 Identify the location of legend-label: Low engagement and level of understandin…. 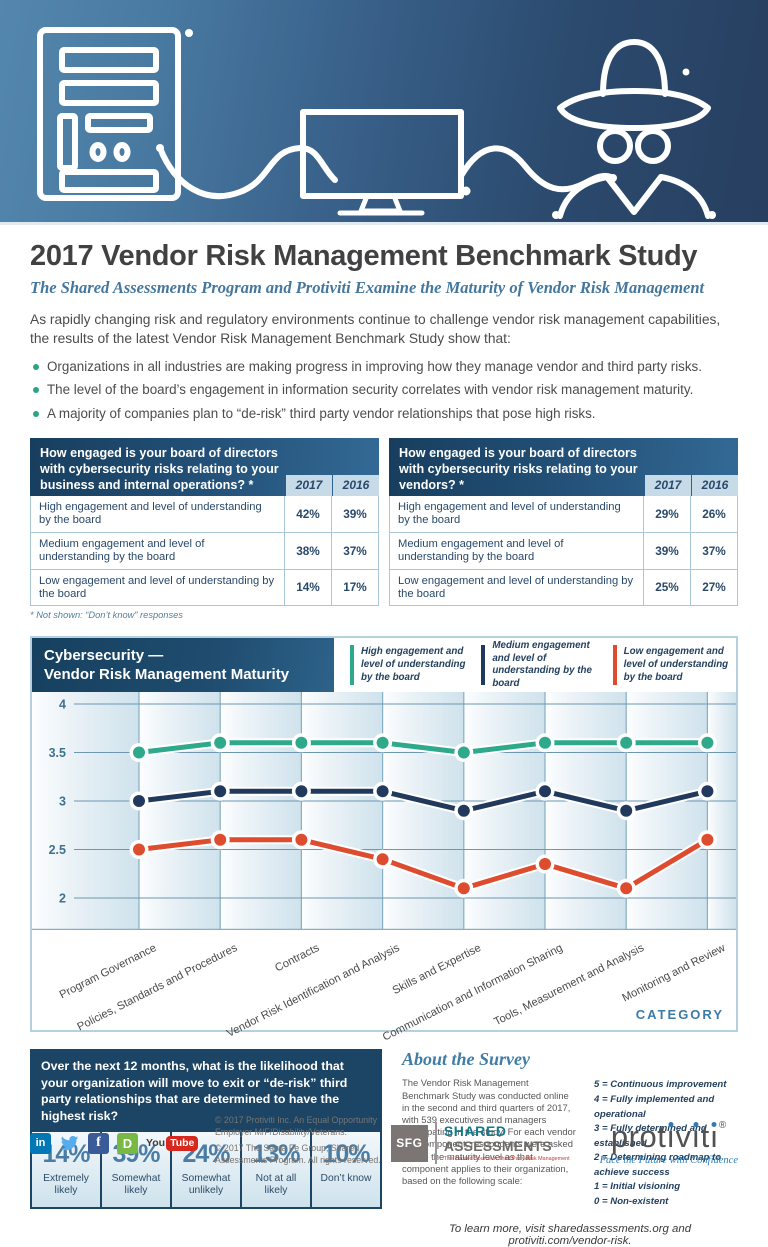
(676, 664).